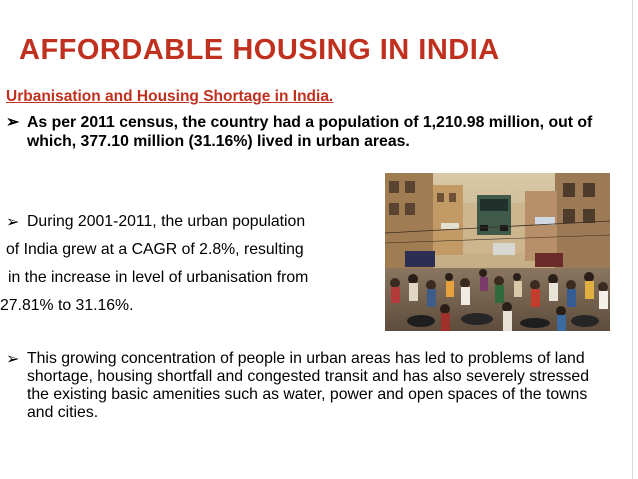 Image resolution: width=638 pixels, height=479 pixels. I want to click on bullet-line: During 2001-2011, the urban population, so click(166, 221).